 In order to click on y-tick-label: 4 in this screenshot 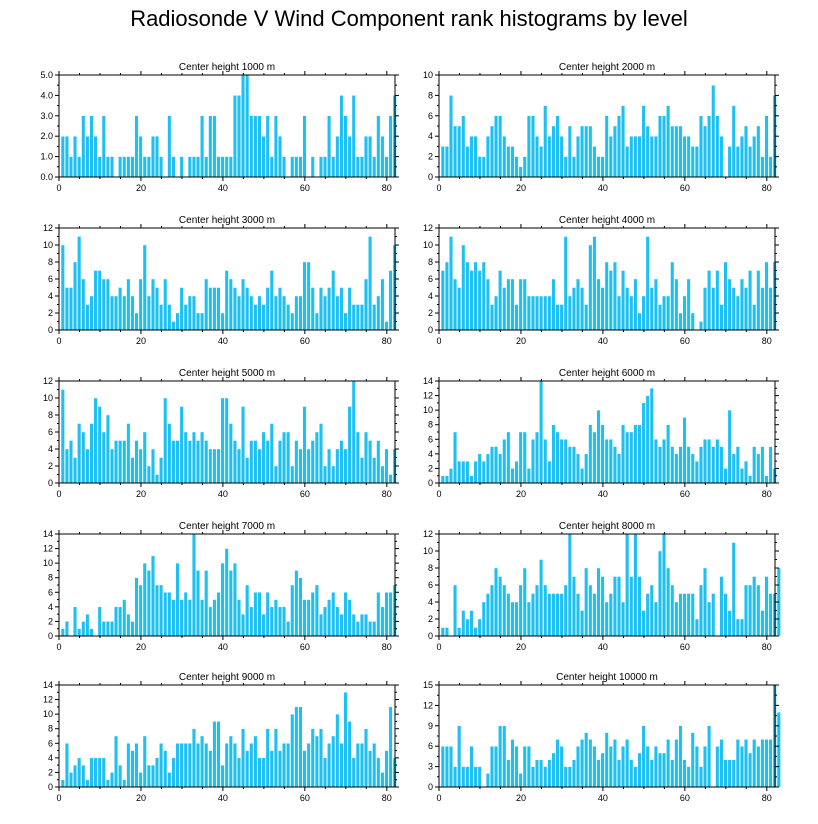, I will do `click(50, 449)`.